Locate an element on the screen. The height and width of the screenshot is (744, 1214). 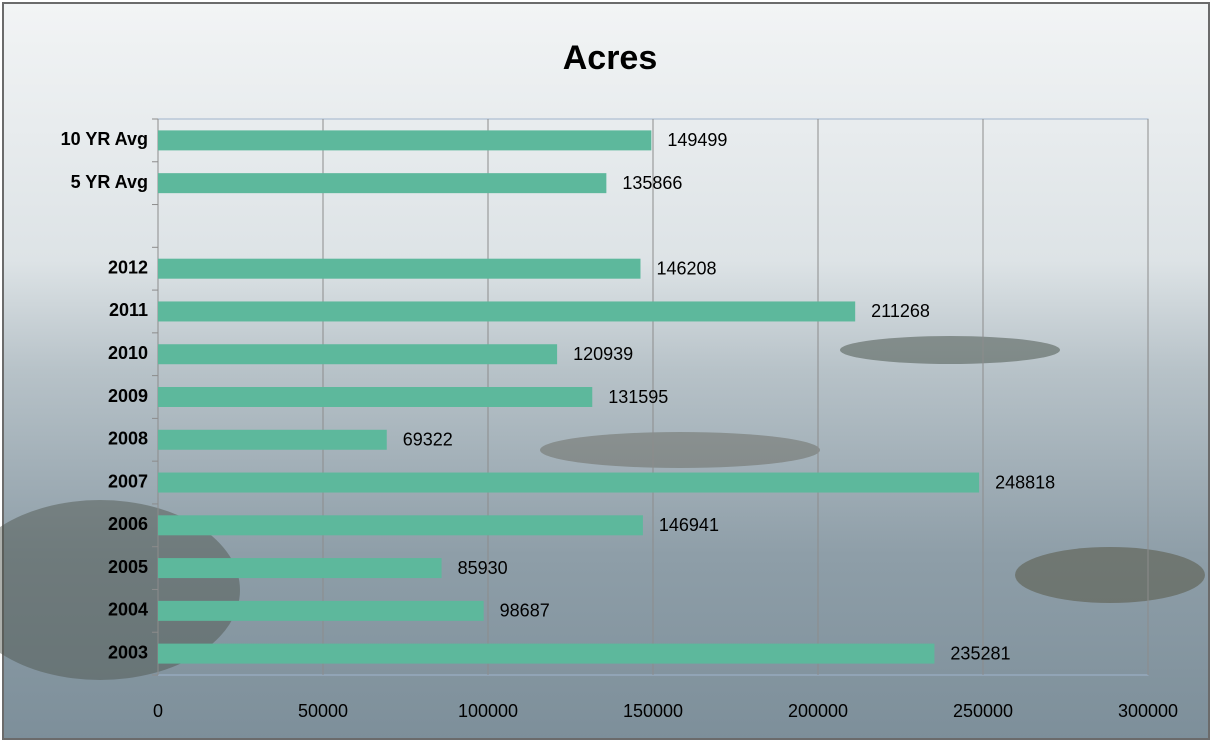
background-shore is located at coordinates (120, 590).